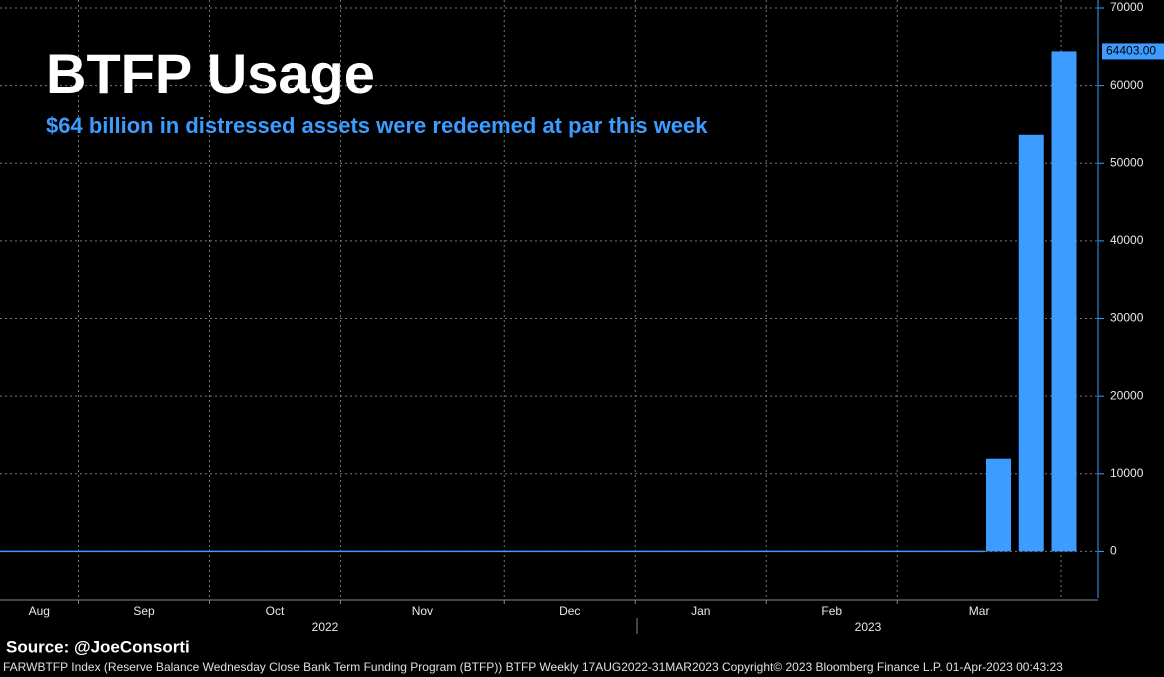 This screenshot has height=677, width=1164. I want to click on y-tick-label: 70000, so click(1127, 7).